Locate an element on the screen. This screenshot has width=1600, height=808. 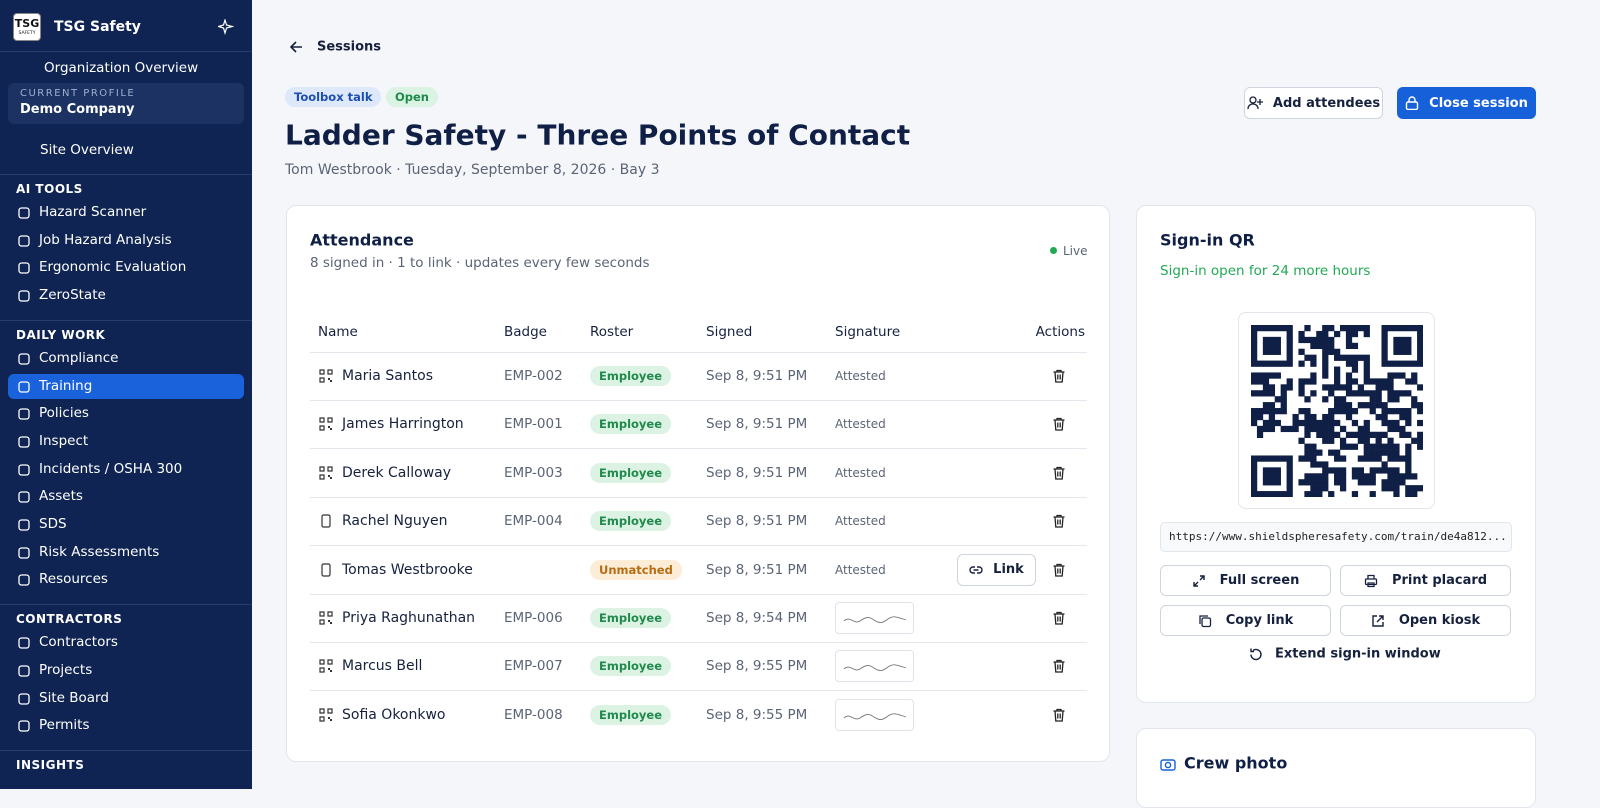
qr-frame is located at coordinates (1336, 410).